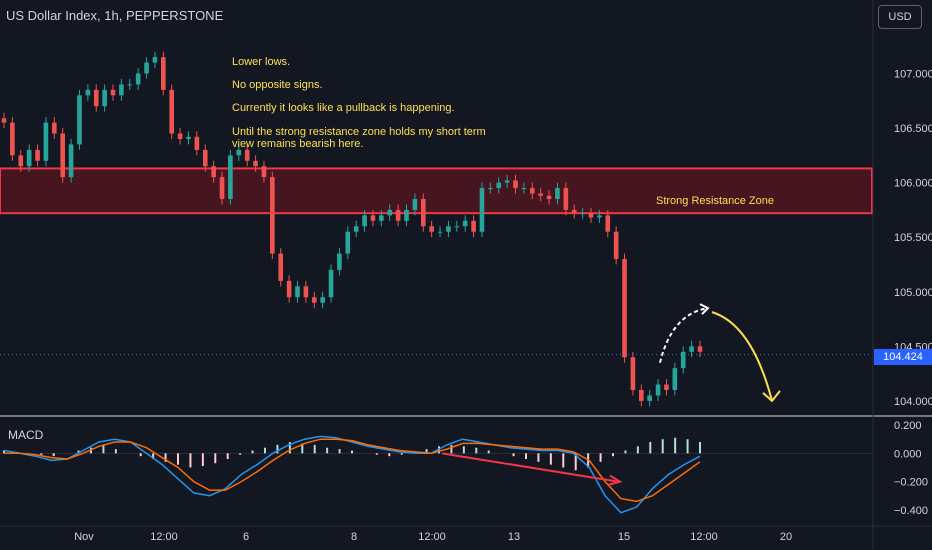 The height and width of the screenshot is (550, 932). What do you see at coordinates (771, 396) in the screenshot?
I see `projection-down-arrowhead` at bounding box center [771, 396].